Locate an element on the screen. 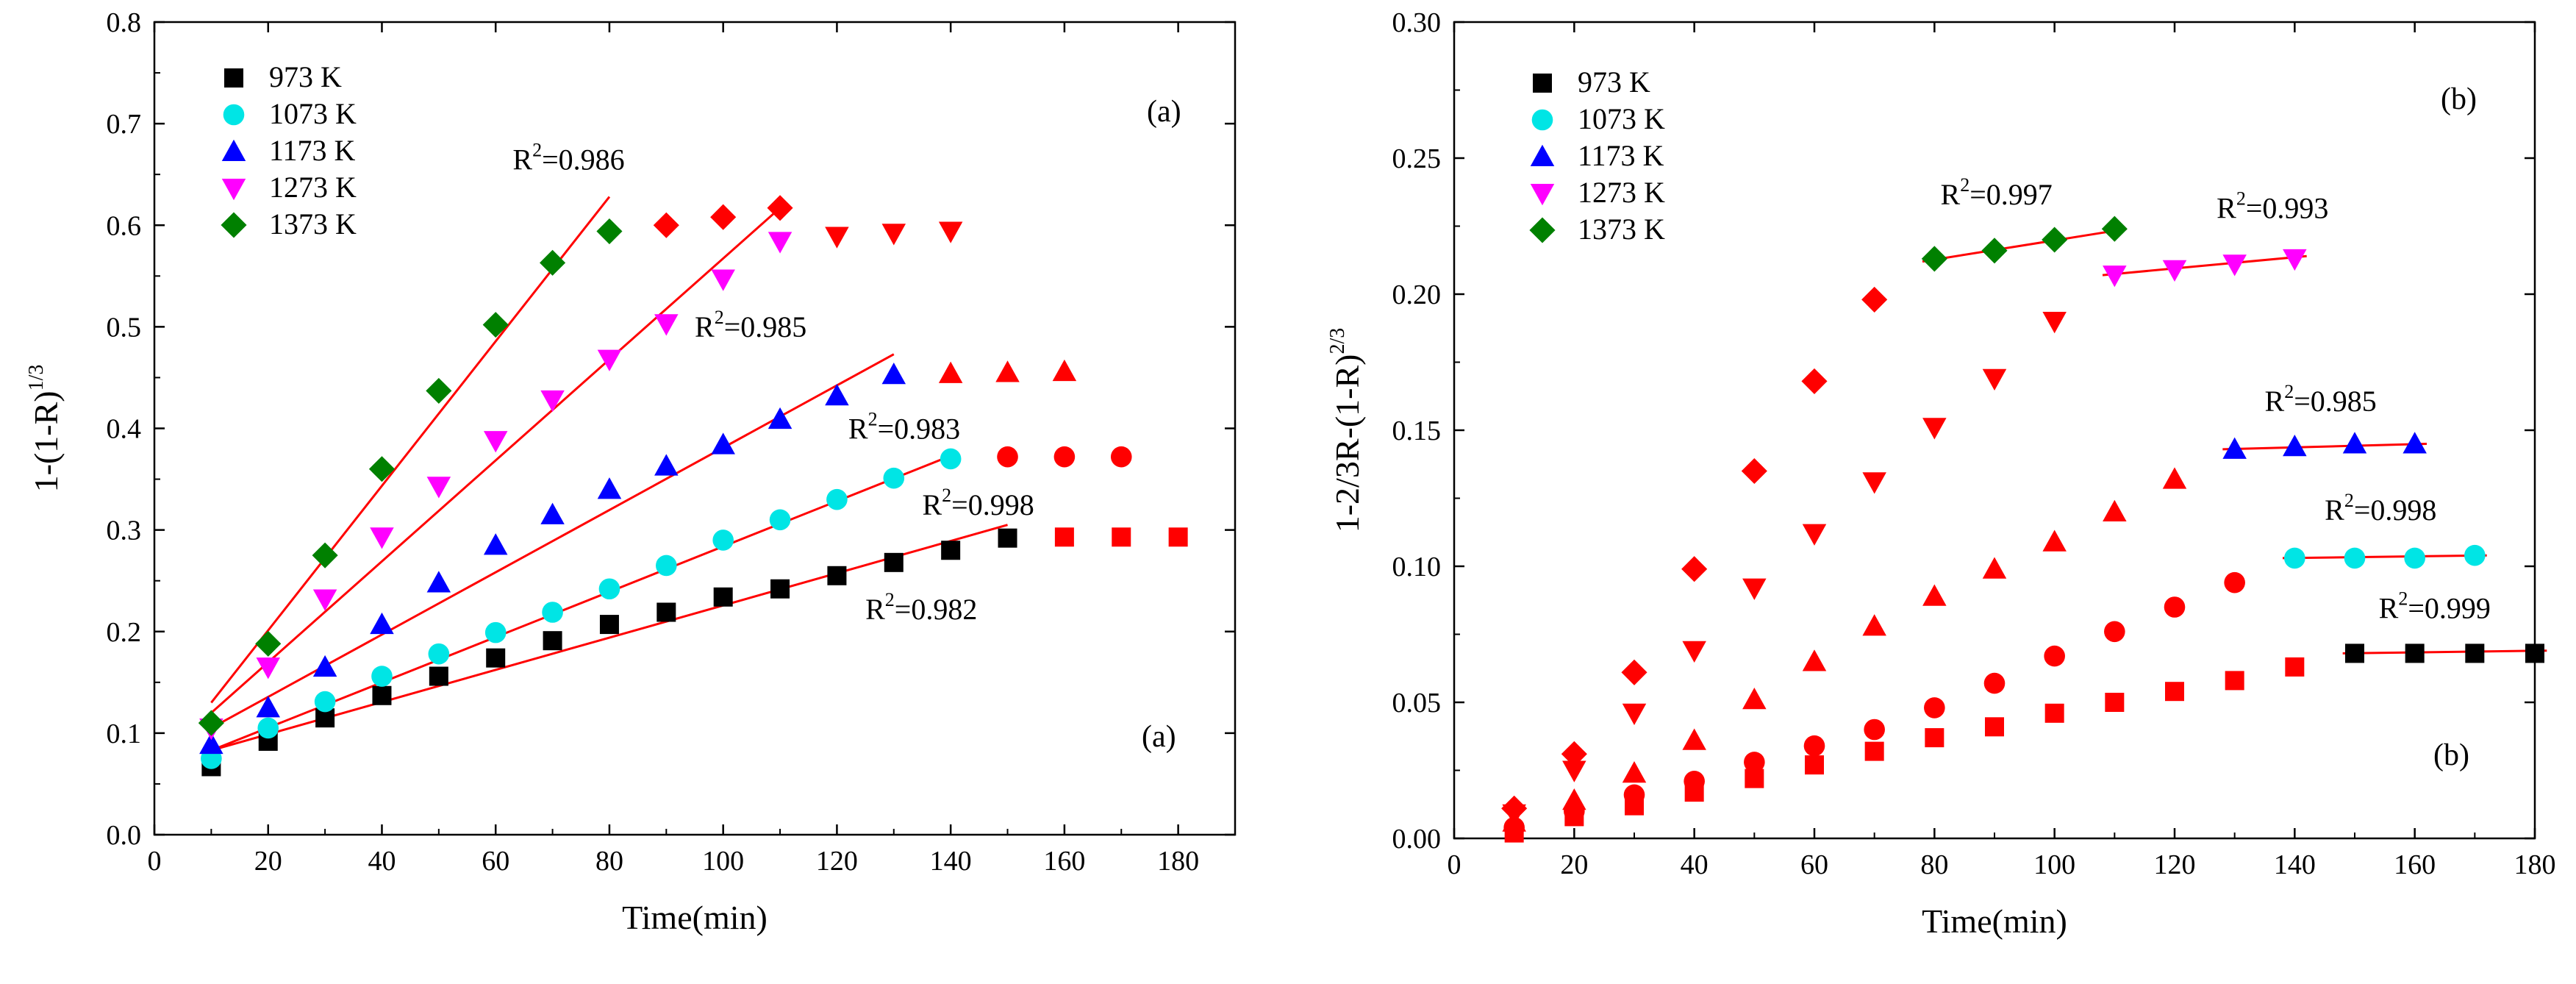 Image resolution: width=2576 pixels, height=984 pixels. y-tick-label: 0.20 is located at coordinates (1417, 295).